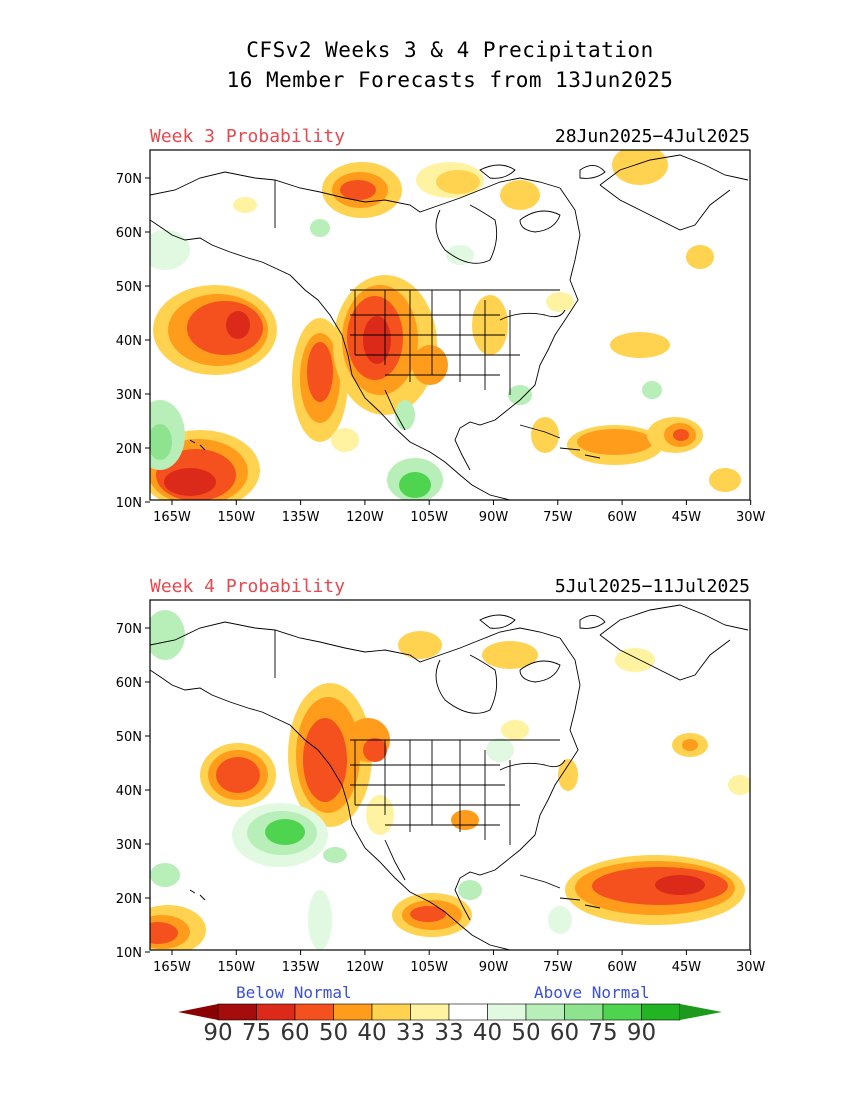 The height and width of the screenshot is (1100, 850). Describe the element at coordinates (652, 136) in the screenshot. I see `week3-dates: 28Jun2025−4Jul2025` at that location.